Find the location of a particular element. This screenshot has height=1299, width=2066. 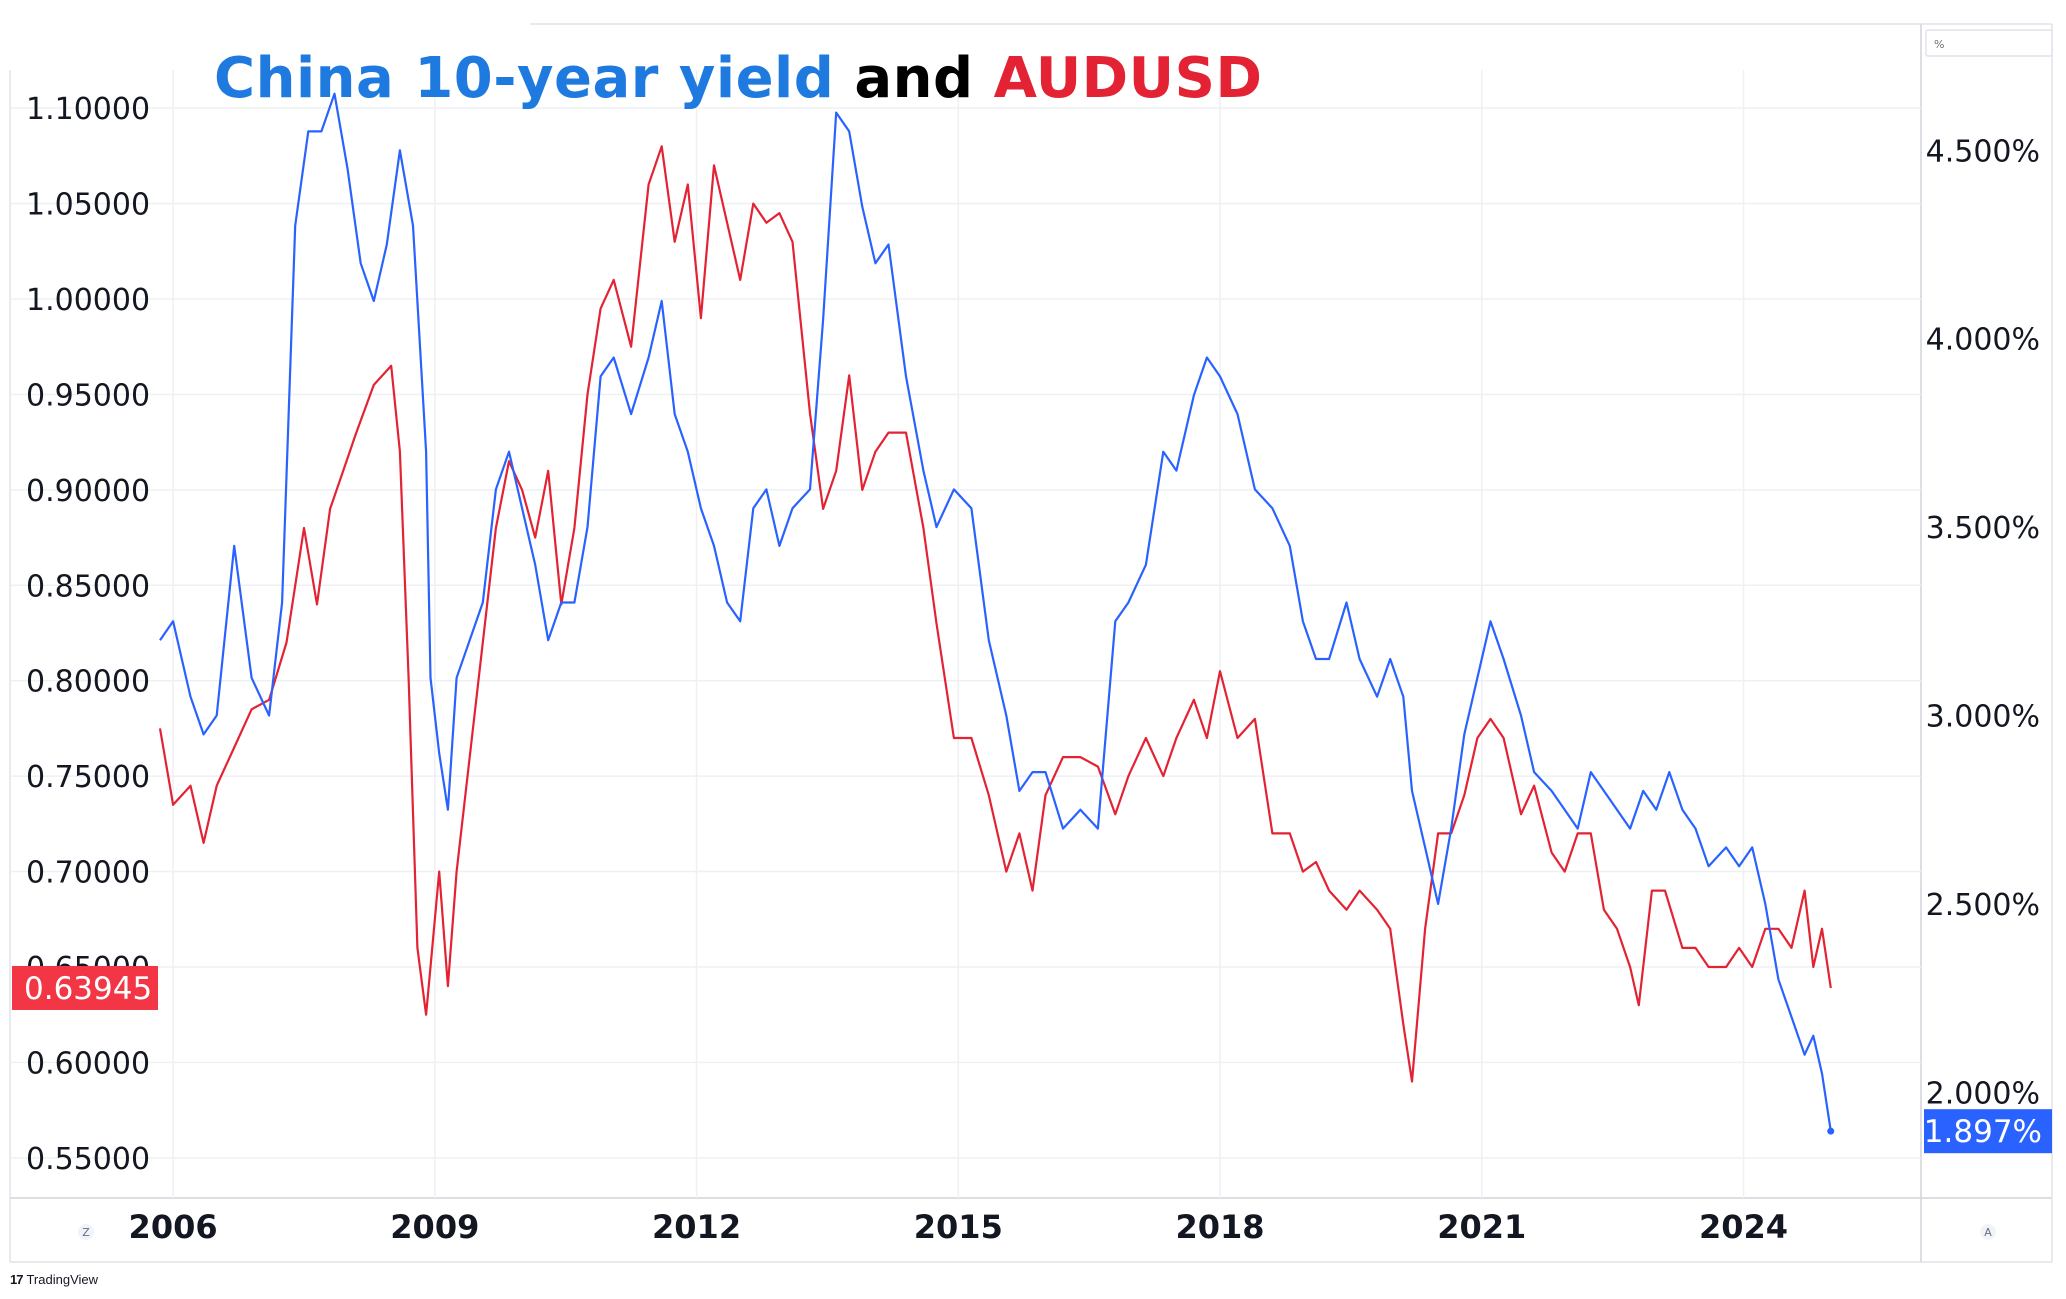

title-china-yield: China 10-year yield is located at coordinates (524, 78).